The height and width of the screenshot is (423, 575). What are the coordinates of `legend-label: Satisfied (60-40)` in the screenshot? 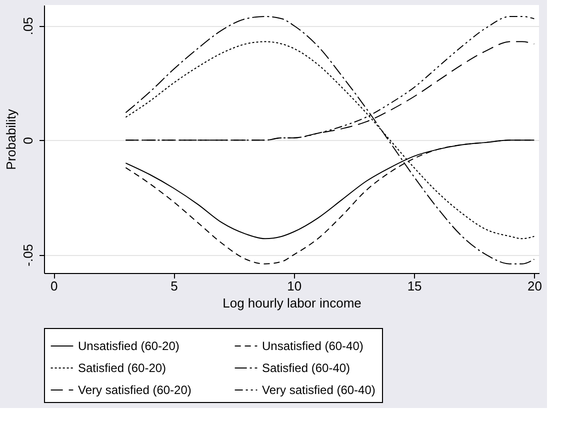 It's located at (306, 368).